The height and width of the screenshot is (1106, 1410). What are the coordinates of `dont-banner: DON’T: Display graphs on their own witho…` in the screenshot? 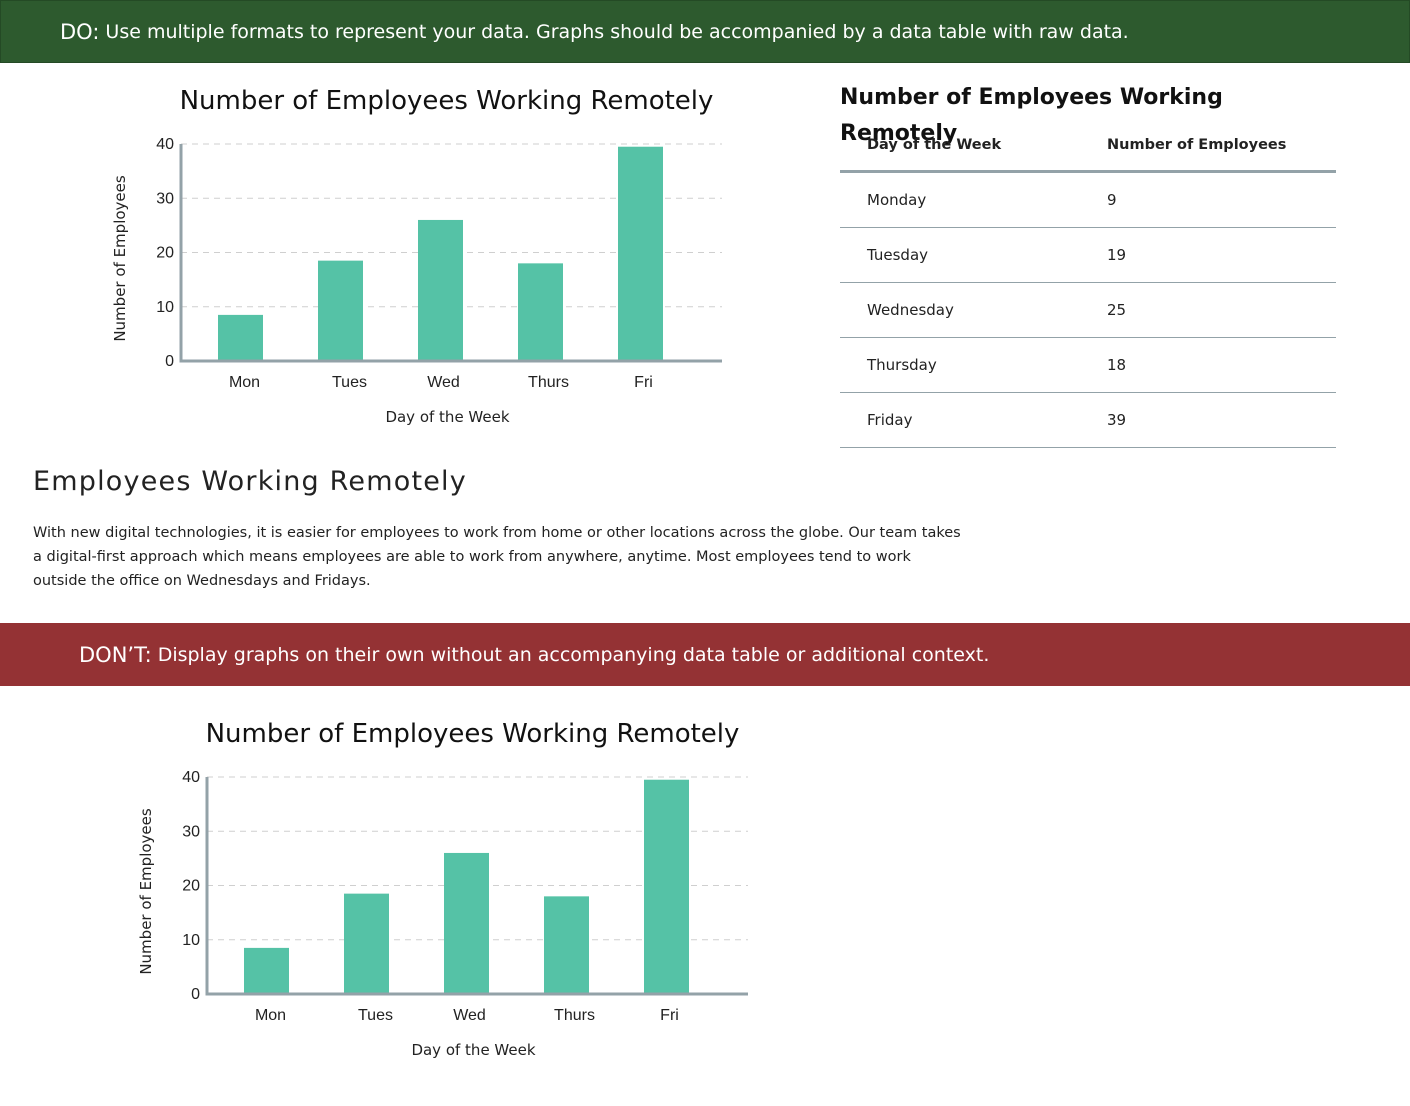 It's located at (705, 654).